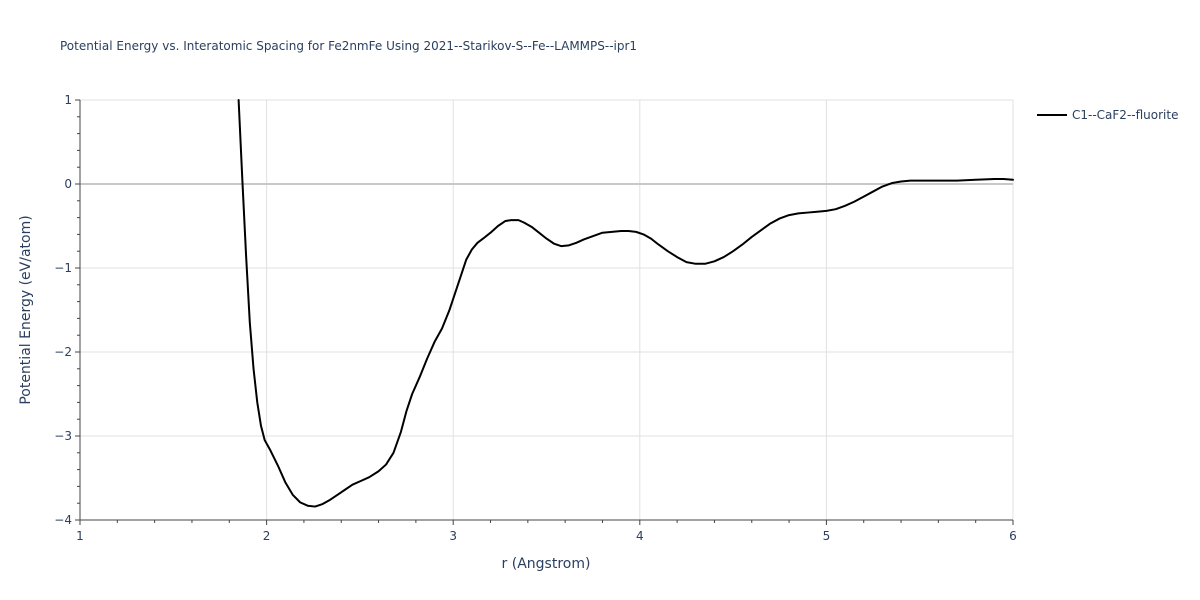 This screenshot has width=1200, height=600. I want to click on legend: C1--CaF2--fluorite, so click(1107, 115).